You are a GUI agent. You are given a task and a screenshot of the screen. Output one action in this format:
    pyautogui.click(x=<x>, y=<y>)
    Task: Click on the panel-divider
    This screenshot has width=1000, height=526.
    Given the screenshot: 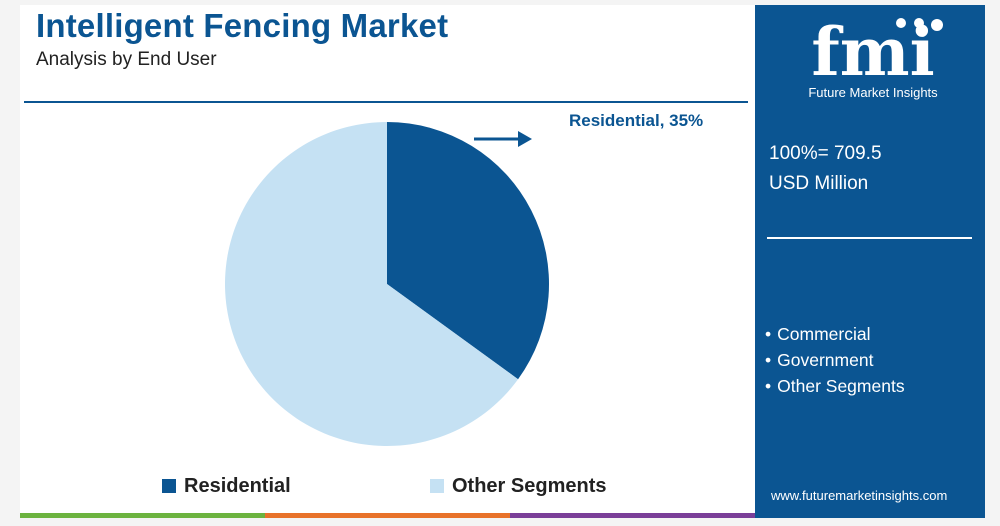 What is the action you would take?
    pyautogui.click(x=869, y=238)
    